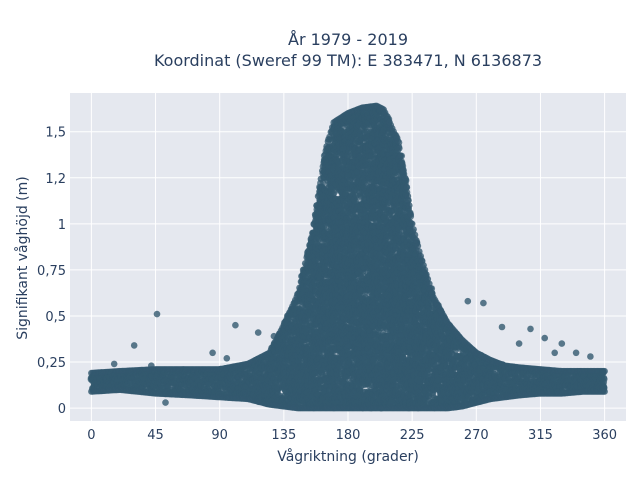 The width and height of the screenshot is (640, 480). I want to click on data-point, so click(208, 384).